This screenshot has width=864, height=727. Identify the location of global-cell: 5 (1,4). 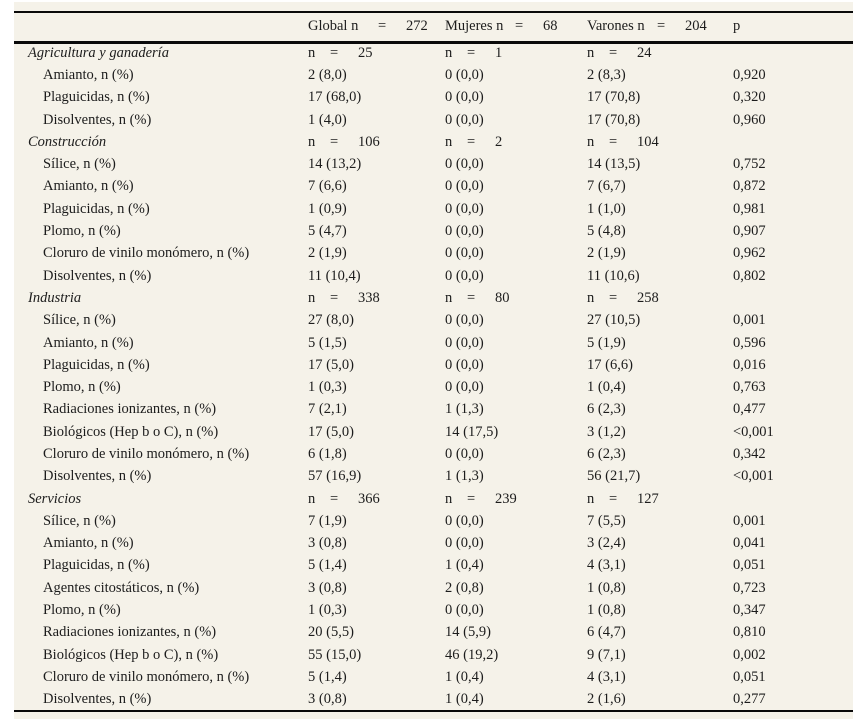
(327, 565).